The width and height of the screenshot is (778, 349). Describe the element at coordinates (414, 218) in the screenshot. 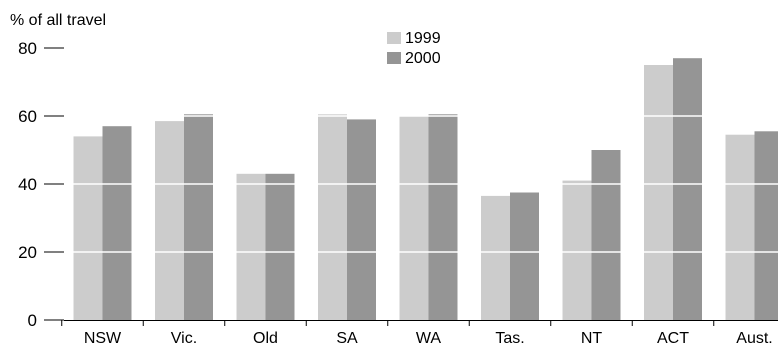

I see `bar-1999-wa` at that location.